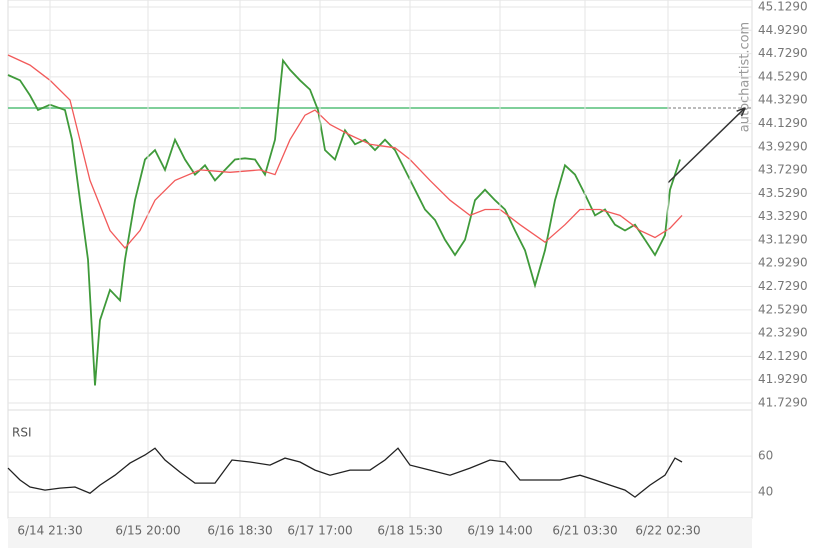 The width and height of the screenshot is (822, 548). Describe the element at coordinates (499, 531) in the screenshot. I see `x-tick-label: 6/19 14:00` at that location.